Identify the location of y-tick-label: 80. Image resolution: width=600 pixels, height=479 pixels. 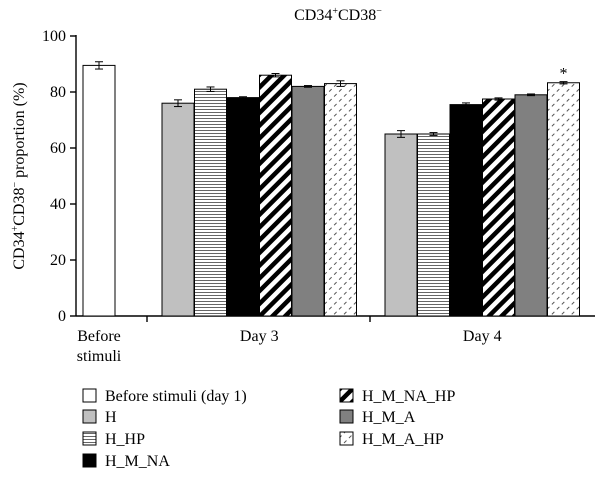
(58, 92).